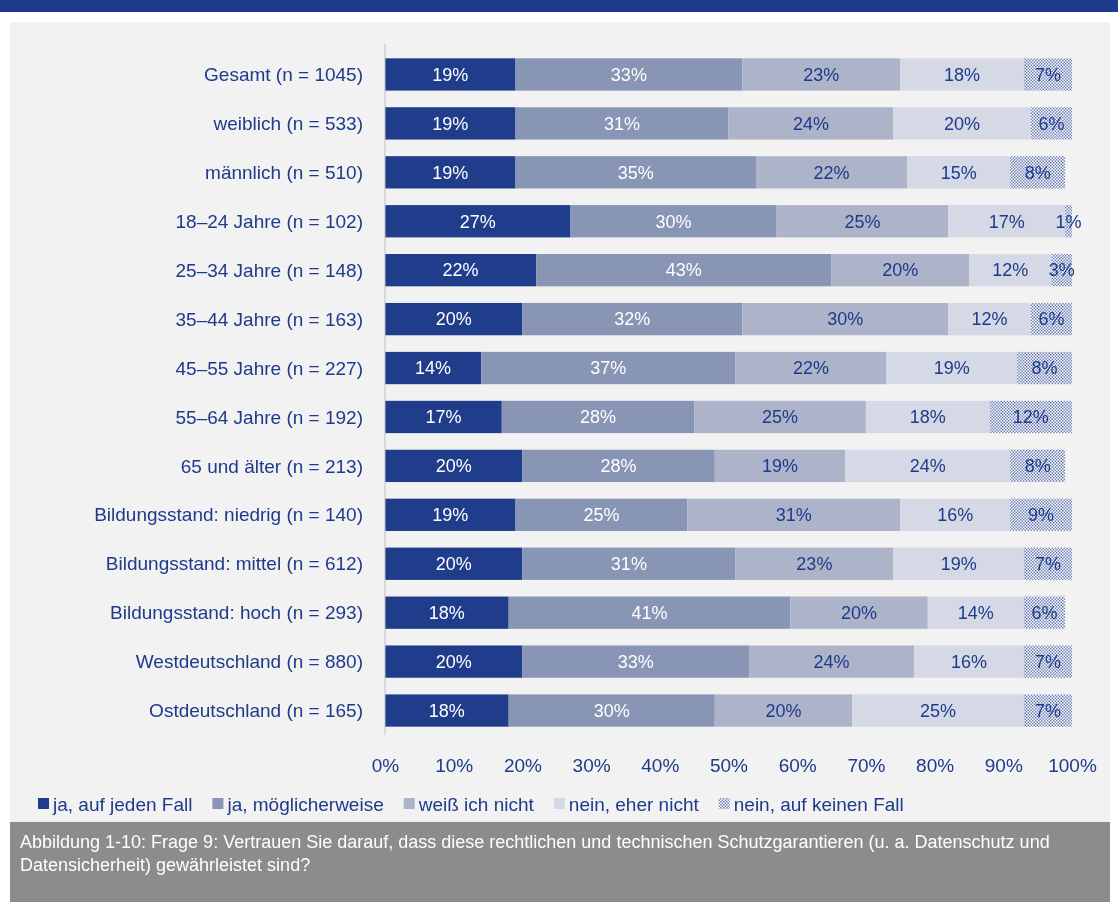  What do you see at coordinates (271, 466) in the screenshot?
I see `y-tick-label: 65 und älter (n = 213)` at bounding box center [271, 466].